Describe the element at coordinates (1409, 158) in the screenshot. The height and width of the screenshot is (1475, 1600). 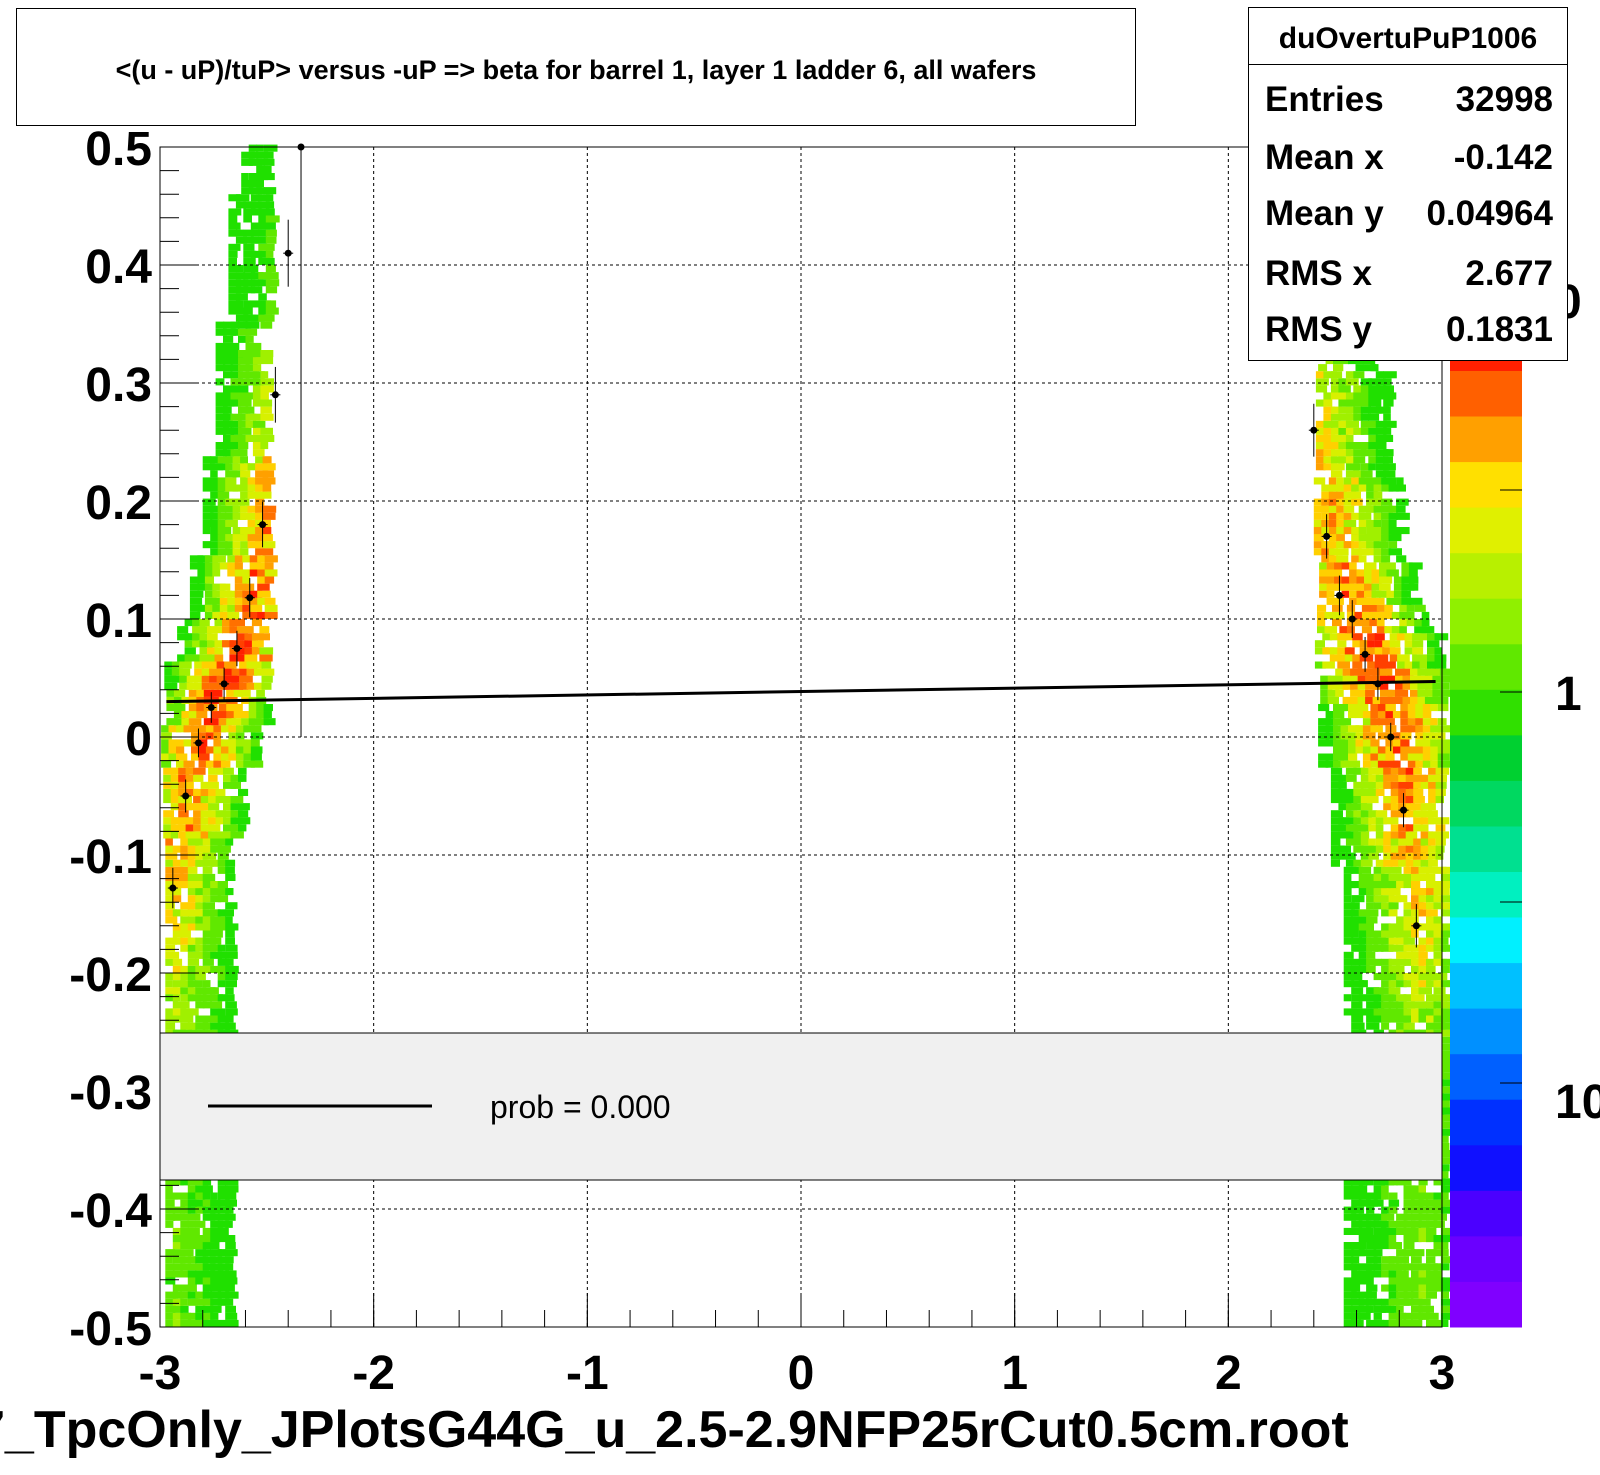
I see `stats-row: Mean x -0.142` at that location.